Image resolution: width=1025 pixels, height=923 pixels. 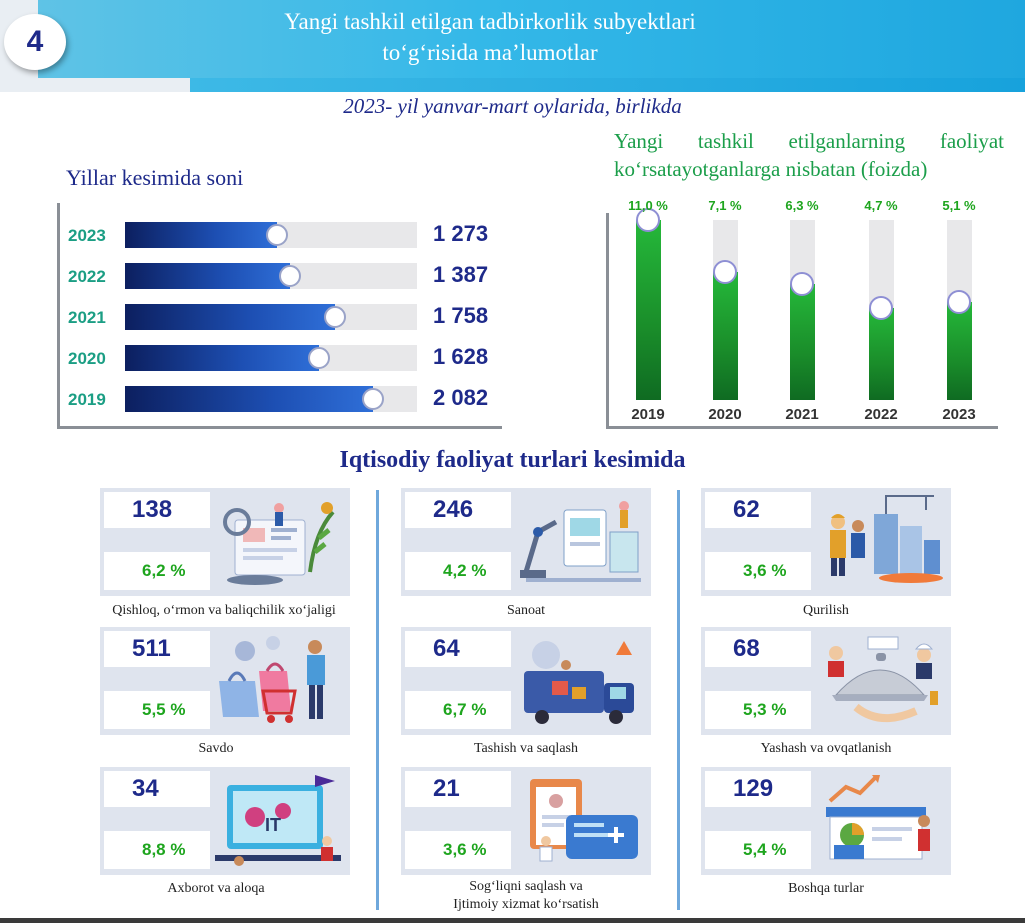 What do you see at coordinates (758, 789) in the screenshot?
I see `sector-count: 129` at bounding box center [758, 789].